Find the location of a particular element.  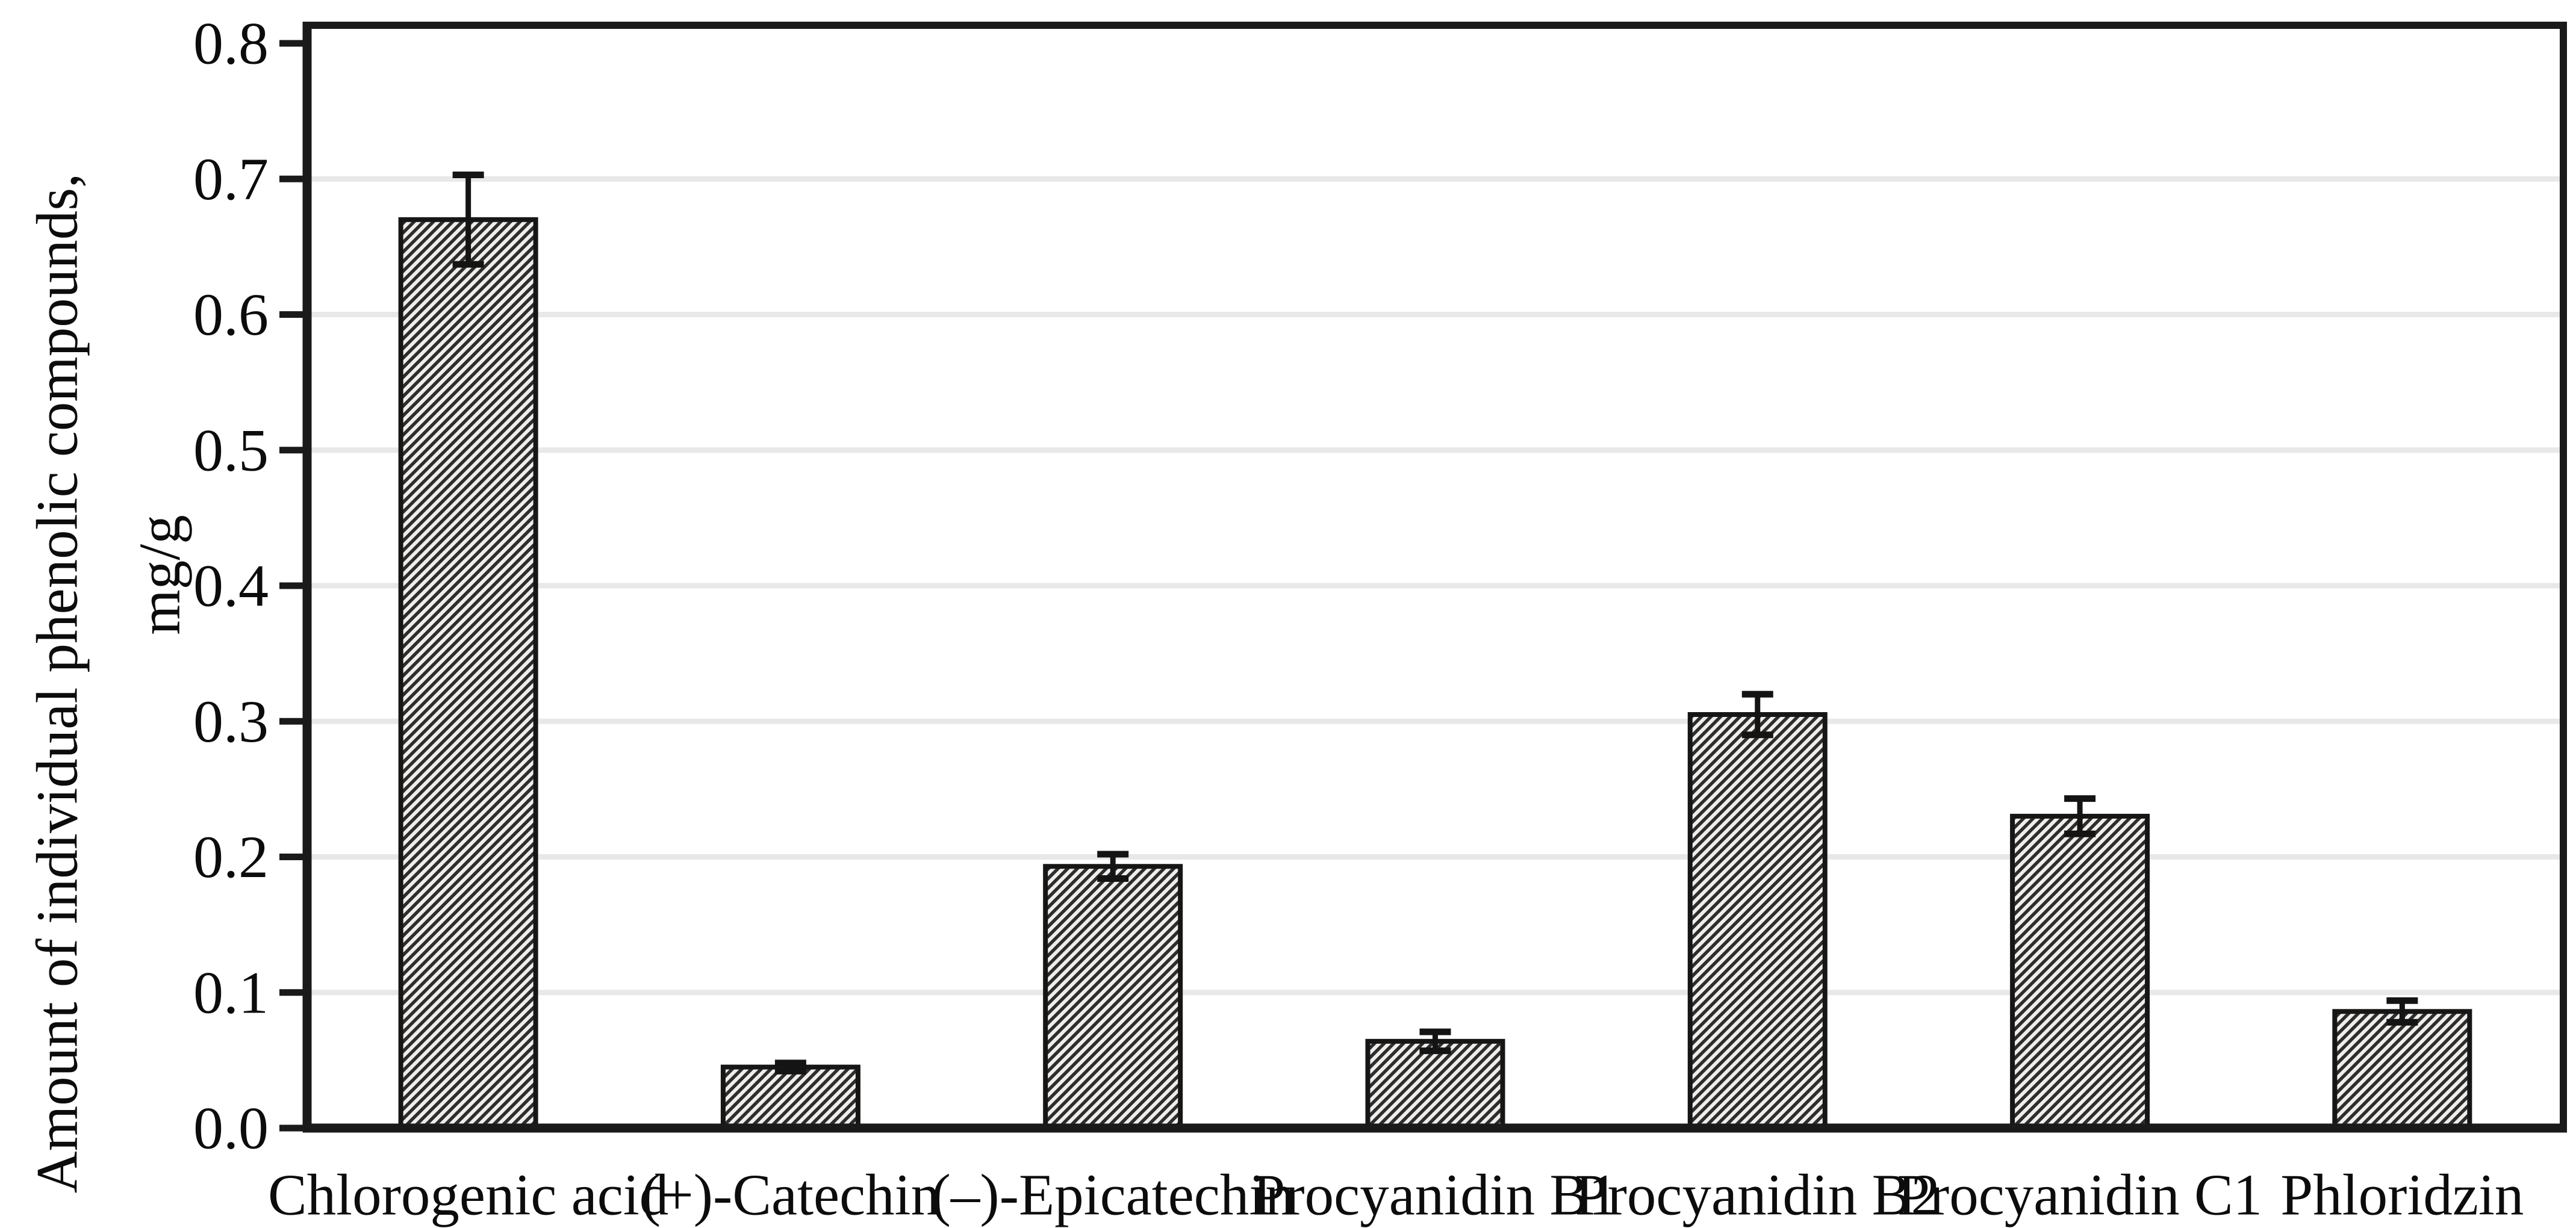

x-category-label: Procyanidin B1 is located at coordinates (1435, 1195).